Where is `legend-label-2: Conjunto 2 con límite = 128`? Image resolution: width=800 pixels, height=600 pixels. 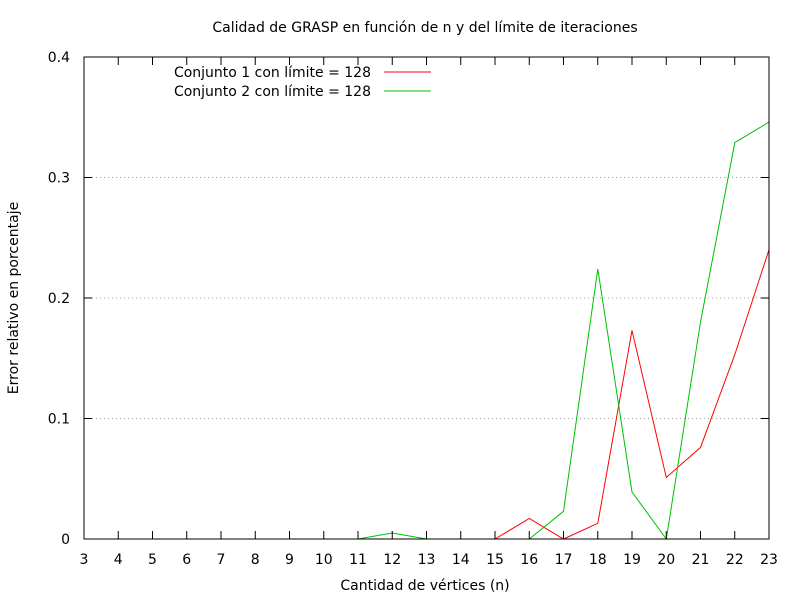
legend-label-2: Conjunto 2 con límite = 128 is located at coordinates (272, 92).